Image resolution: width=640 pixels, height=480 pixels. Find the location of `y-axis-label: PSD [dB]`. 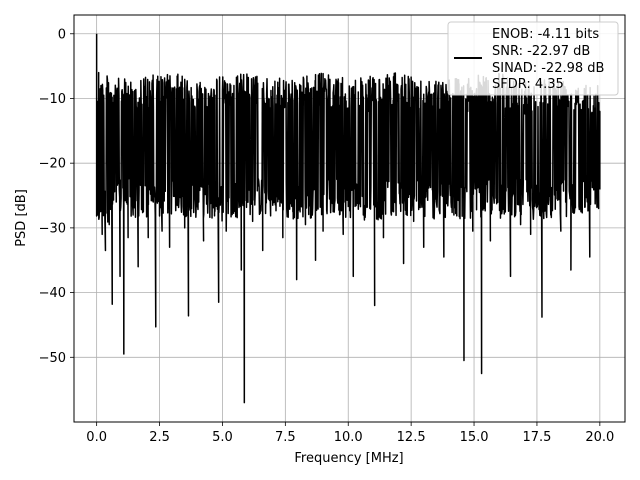

y-axis-label: PSD [dB] is located at coordinates (21, 218).